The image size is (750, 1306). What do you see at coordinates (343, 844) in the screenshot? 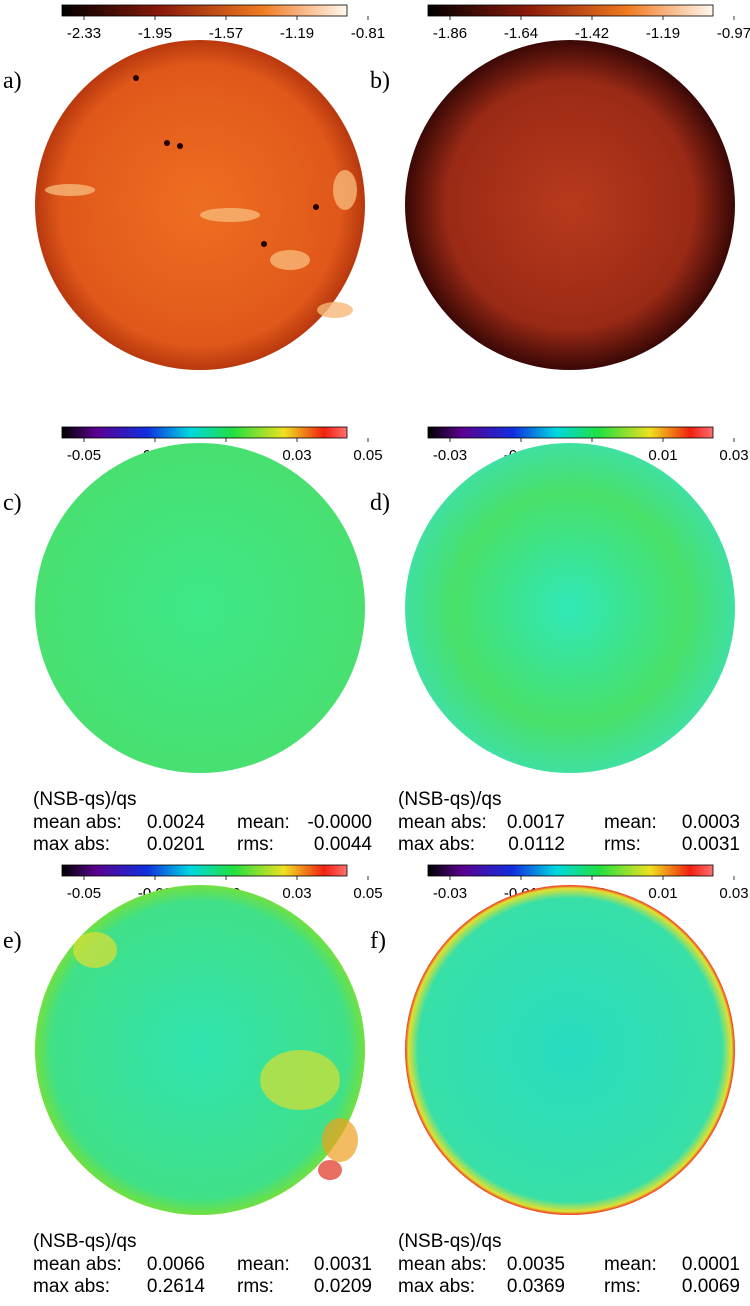
I see `stat-value: 0.0044` at bounding box center [343, 844].